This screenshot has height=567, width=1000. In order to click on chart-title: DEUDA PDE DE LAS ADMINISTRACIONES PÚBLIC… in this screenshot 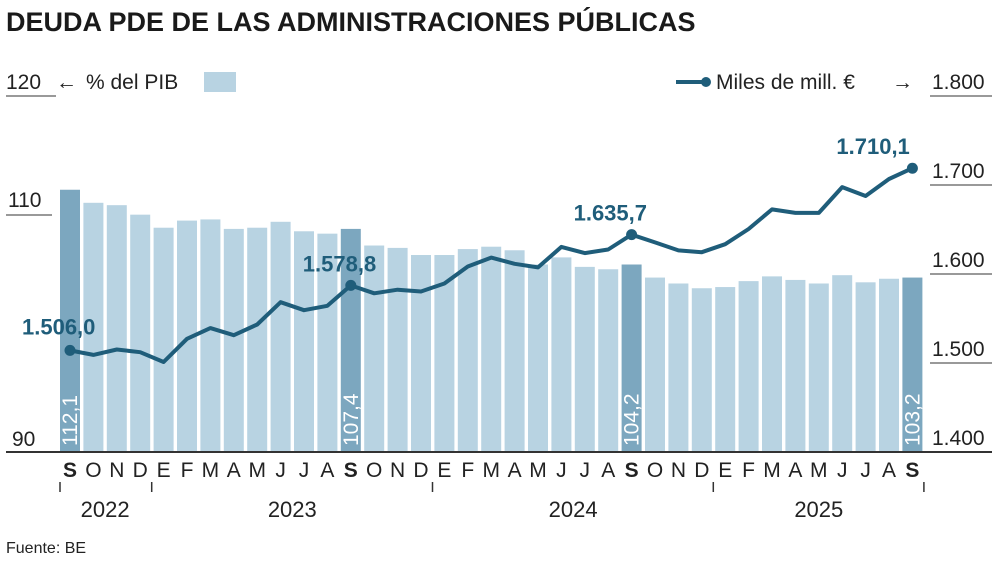, I will do `click(351, 21)`.